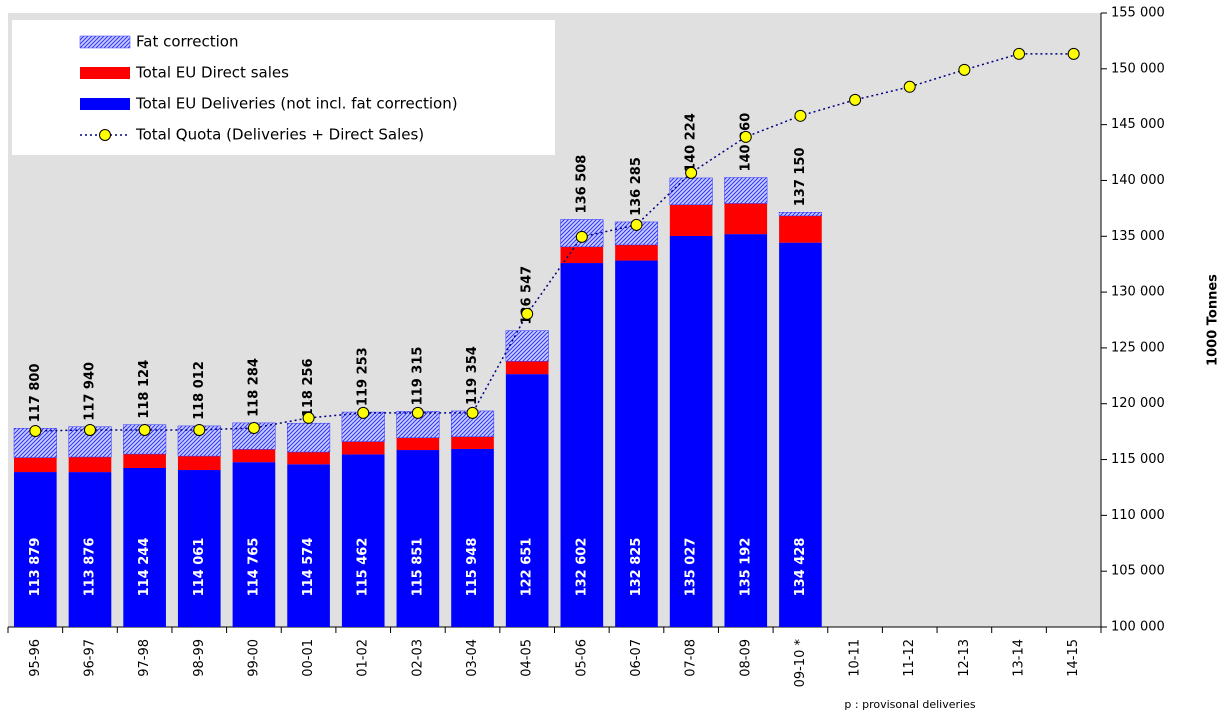 This screenshot has width=1232, height=719. I want to click on total-label: 119 354, so click(472, 375).